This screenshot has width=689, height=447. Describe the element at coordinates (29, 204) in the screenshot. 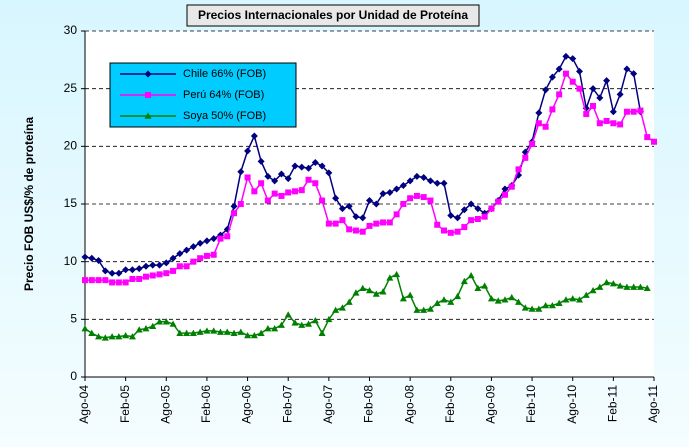

I see `y-axis-label: Precio FOB US$/% de proteína` at that location.